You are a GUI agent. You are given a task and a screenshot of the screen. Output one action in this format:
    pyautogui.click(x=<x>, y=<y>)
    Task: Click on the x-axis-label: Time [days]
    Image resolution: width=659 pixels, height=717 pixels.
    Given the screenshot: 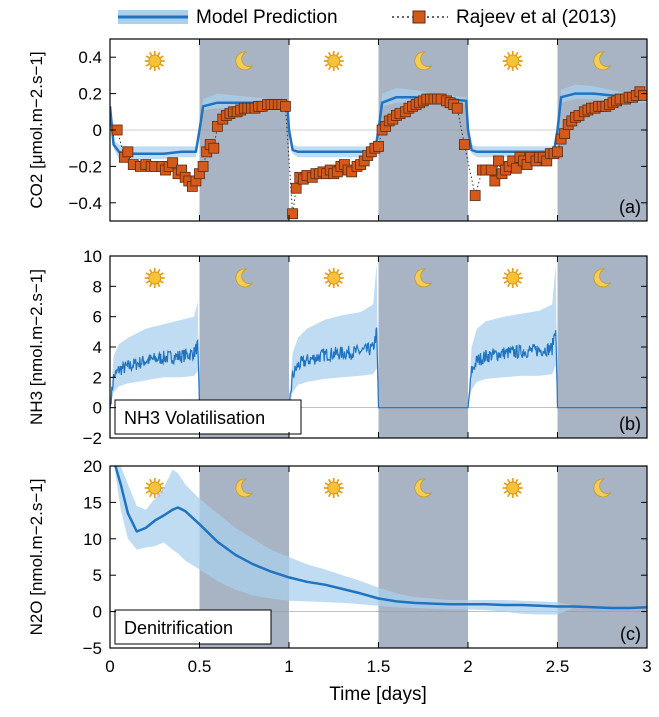 What is the action you would take?
    pyautogui.click(x=378, y=694)
    